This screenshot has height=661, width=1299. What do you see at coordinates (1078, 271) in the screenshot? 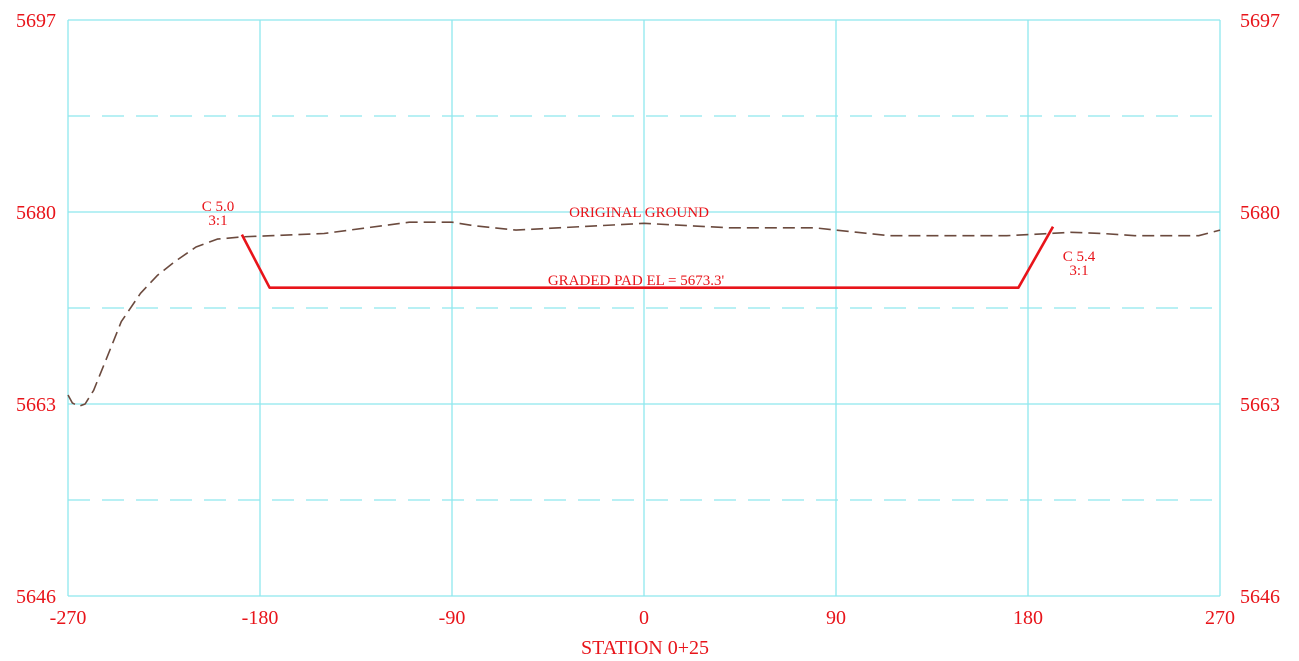
I see `right-slope-label: 3:1` at bounding box center [1078, 271].